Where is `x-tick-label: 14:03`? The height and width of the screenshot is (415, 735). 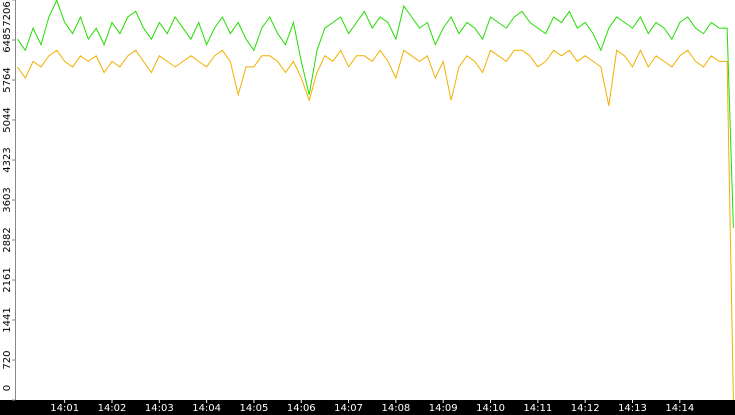
x-tick-label: 14:03 is located at coordinates (159, 408).